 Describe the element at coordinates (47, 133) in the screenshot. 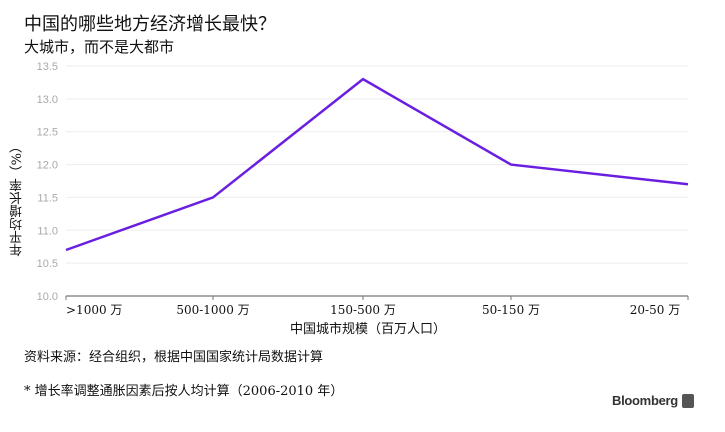

I see `y-tick-label: 12.5` at that location.